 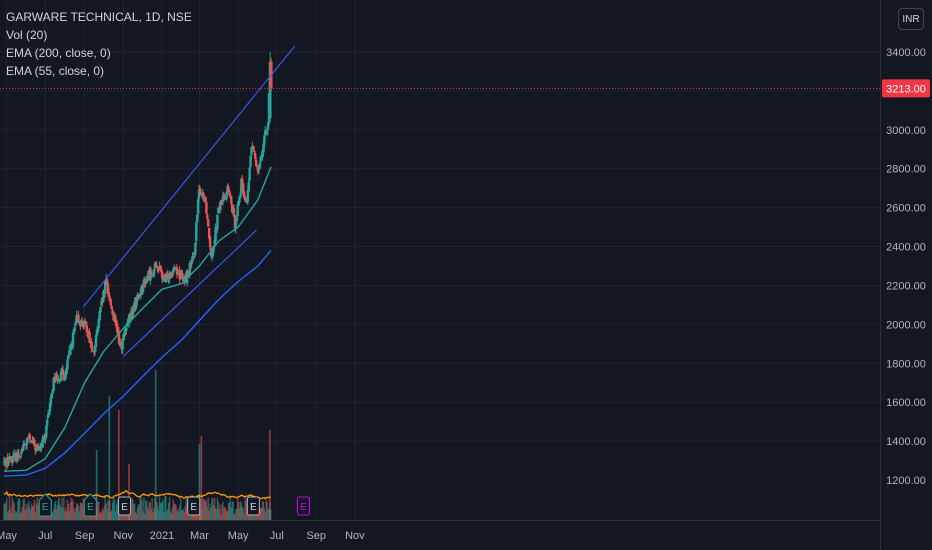 What do you see at coordinates (906, 131) in the screenshot?
I see `y-tick-label: 3000.00` at bounding box center [906, 131].